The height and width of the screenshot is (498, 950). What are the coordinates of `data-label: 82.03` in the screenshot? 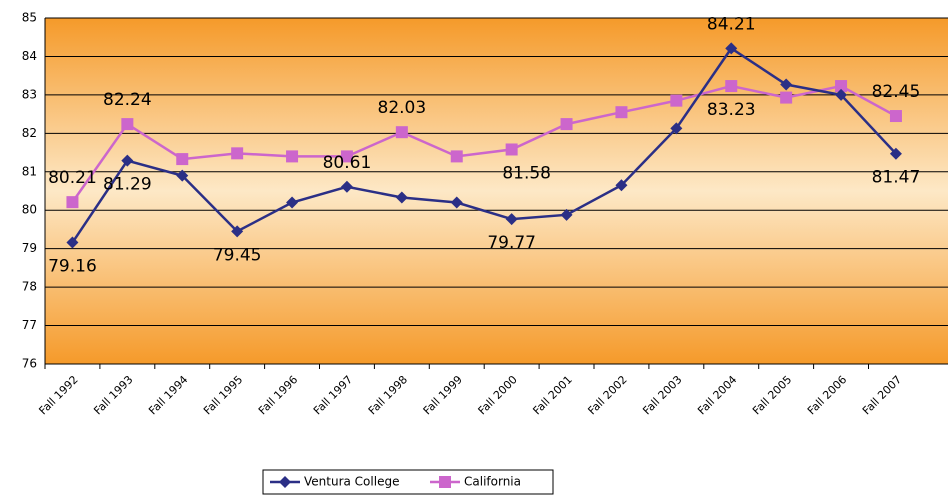 It's located at (402, 108).